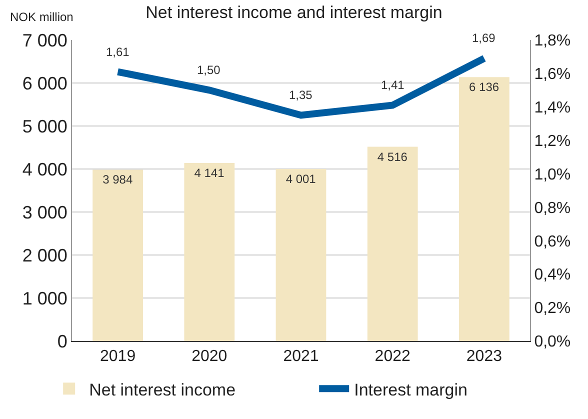  What do you see at coordinates (484, 357) in the screenshot?
I see `x-tick-label: 2023` at bounding box center [484, 357].